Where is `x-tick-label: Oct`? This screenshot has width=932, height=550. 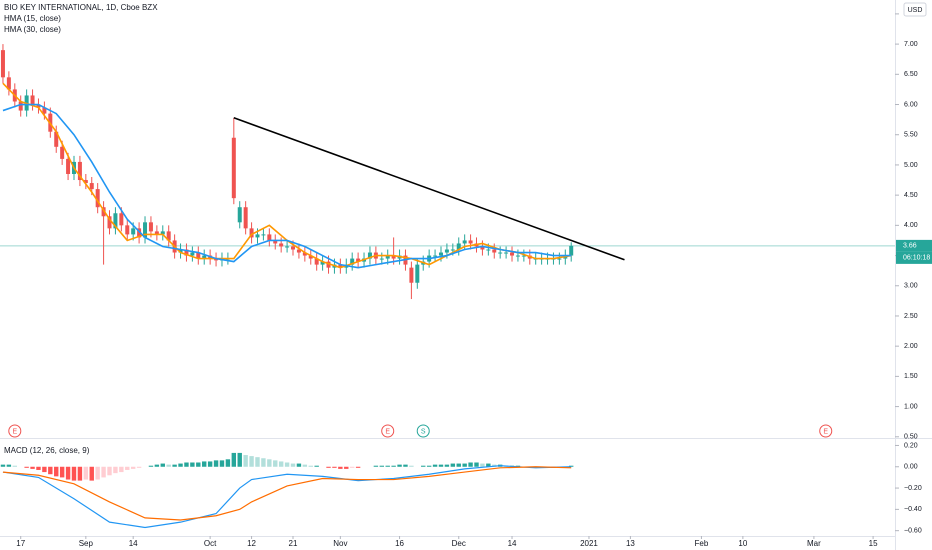
x-tick-label: Oct is located at coordinates (210, 543).